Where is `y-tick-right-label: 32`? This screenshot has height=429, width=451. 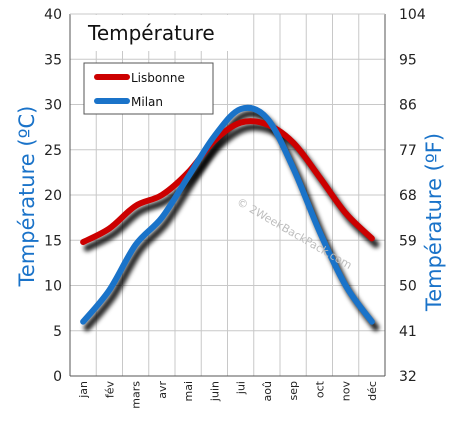
y-tick-right-label: 32 is located at coordinates (408, 377).